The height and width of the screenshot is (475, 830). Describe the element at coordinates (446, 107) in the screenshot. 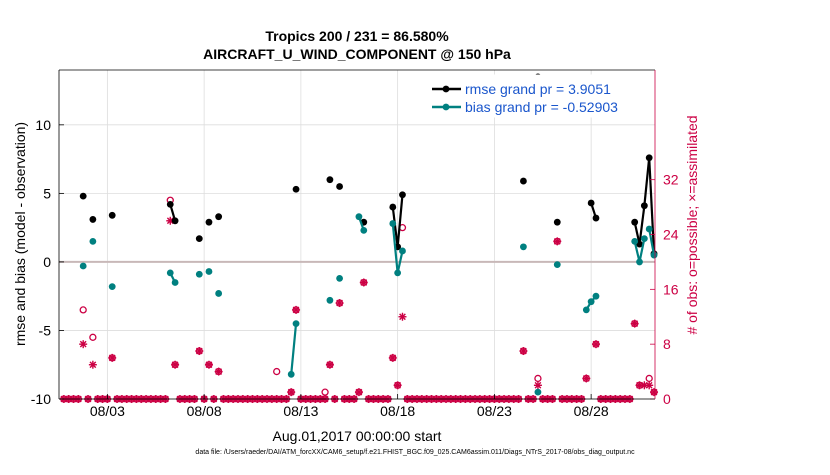

I see `legend-bias-marker` at that location.